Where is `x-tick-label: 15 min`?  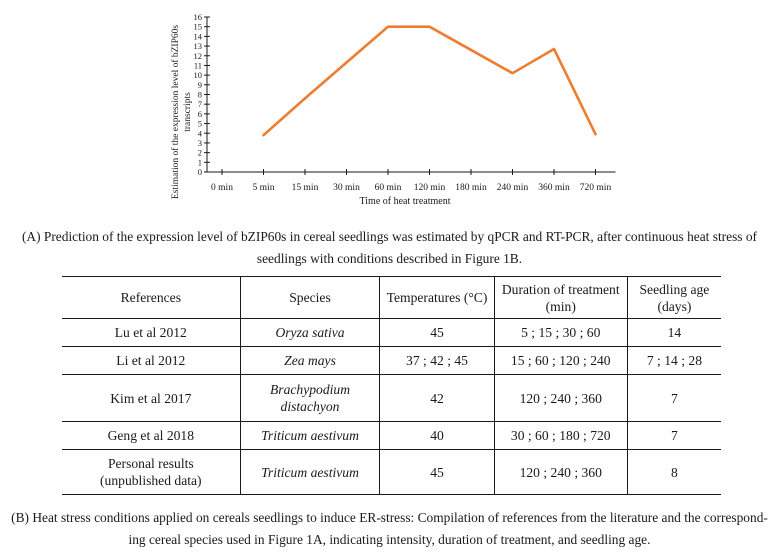
x-tick-label: 15 min is located at coordinates (305, 188).